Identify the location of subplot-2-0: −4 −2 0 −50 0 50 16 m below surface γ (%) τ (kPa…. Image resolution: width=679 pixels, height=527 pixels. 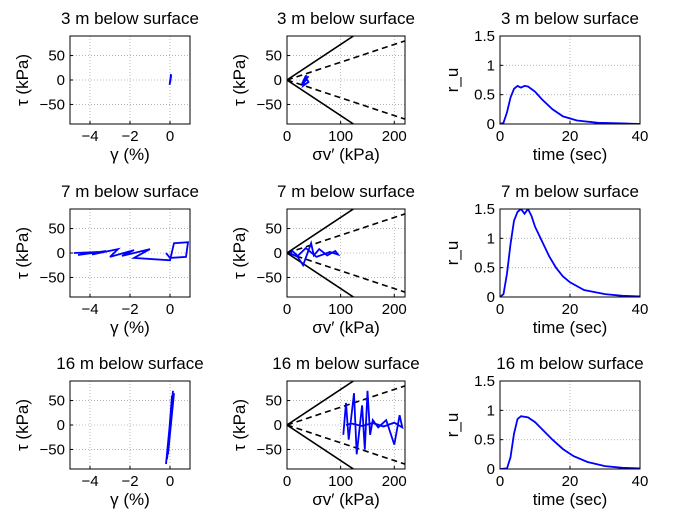
(108, 431).